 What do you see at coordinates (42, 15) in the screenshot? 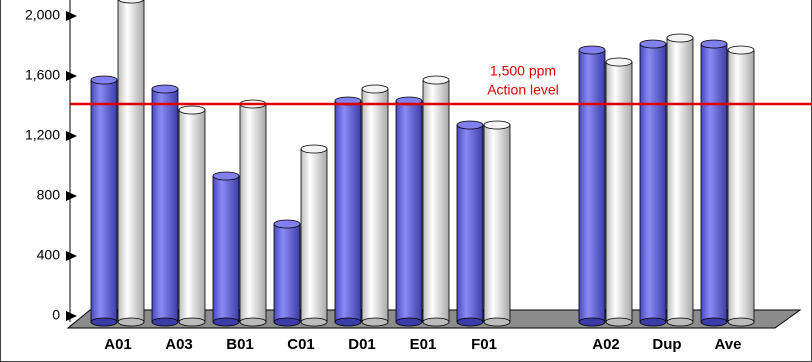
I see `y-tick-label: 2,000` at bounding box center [42, 15].